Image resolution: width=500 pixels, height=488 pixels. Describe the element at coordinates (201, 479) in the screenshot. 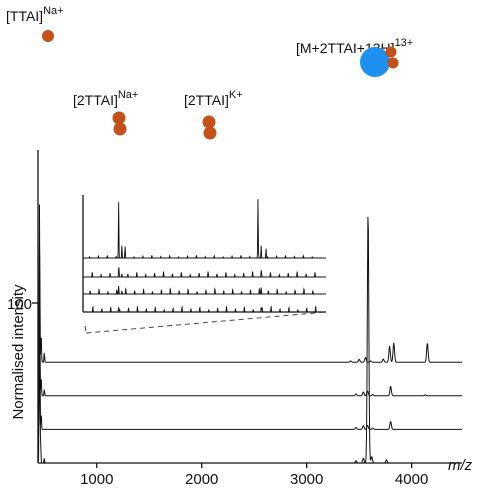

I see `x-tick-label: 2000` at that location.